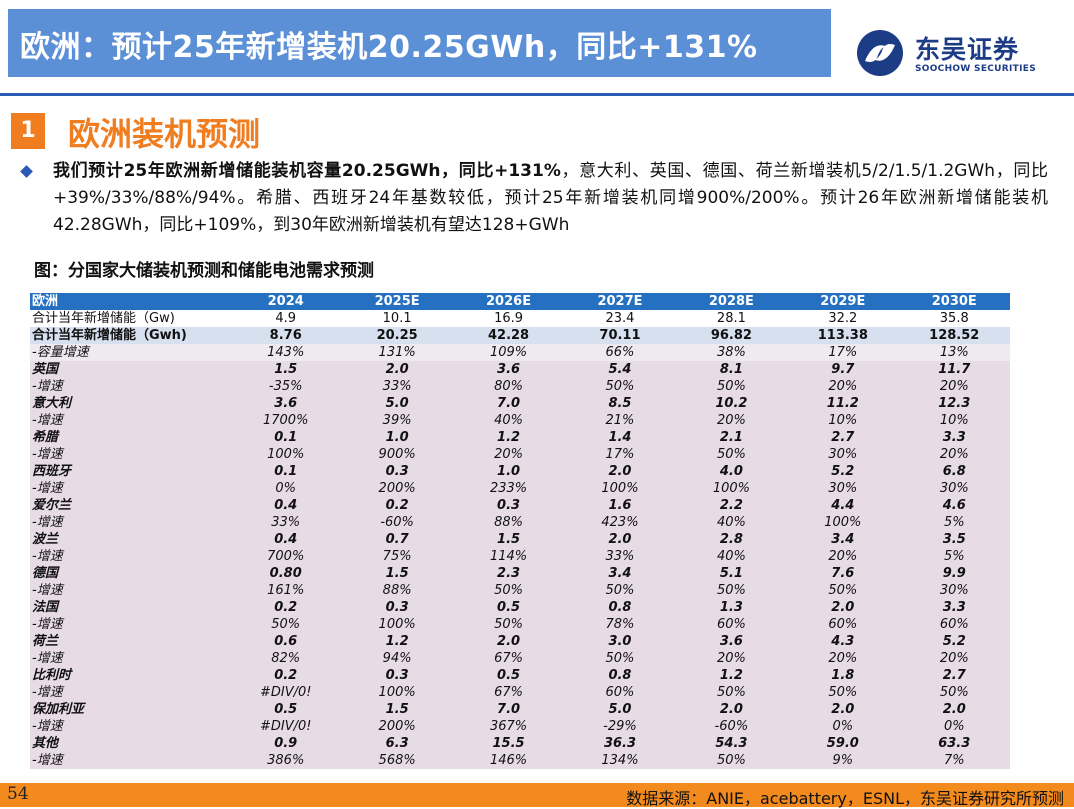 Image resolution: width=1074 pixels, height=809 pixels. Describe the element at coordinates (843, 471) in the screenshot. I see `table-cell: 5.2` at that location.